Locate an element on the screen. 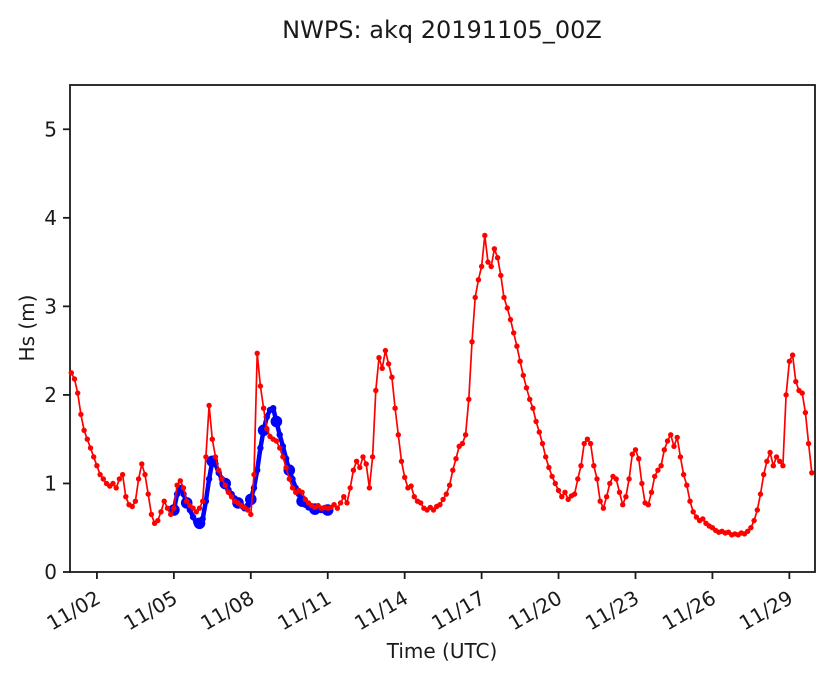 This screenshot has height=681, width=833. x-tick-label: 11/23 is located at coordinates (612, 611).